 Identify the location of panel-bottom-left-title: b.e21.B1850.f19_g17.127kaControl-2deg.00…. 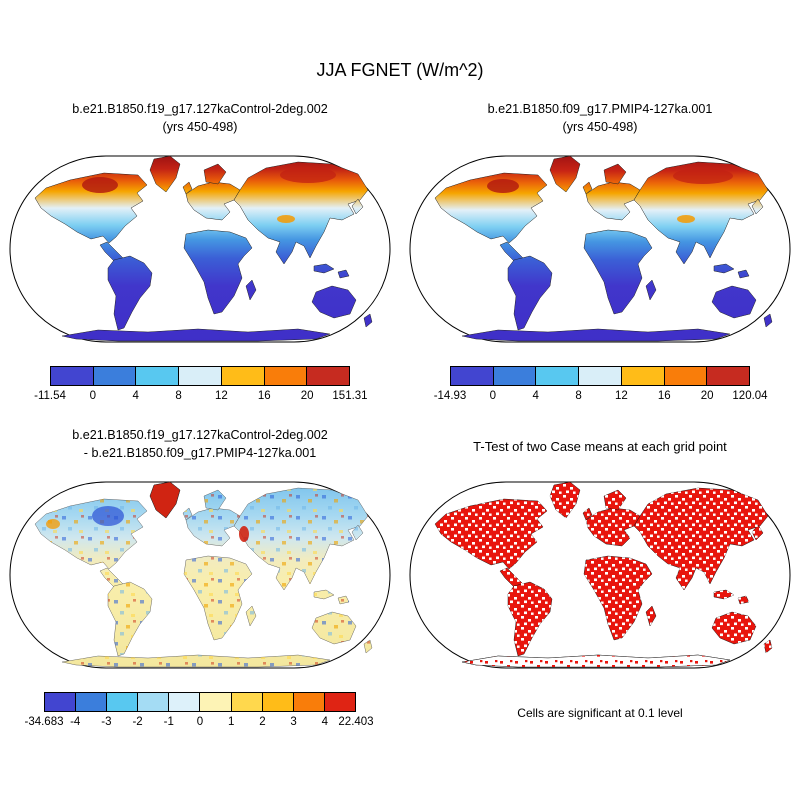
(200, 446).